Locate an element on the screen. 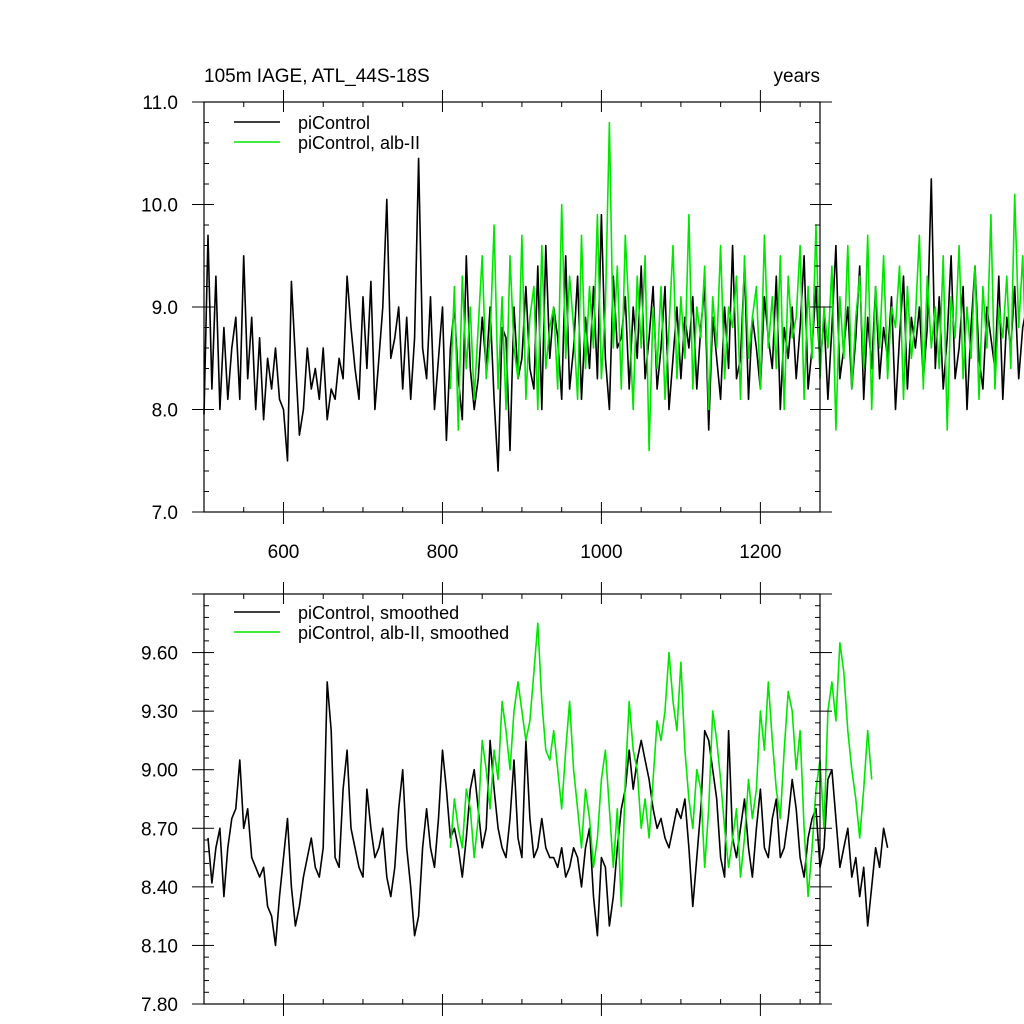 This screenshot has width=1024, height=1024. bottom-y-tick-label: 9.60 is located at coordinates (159, 654).